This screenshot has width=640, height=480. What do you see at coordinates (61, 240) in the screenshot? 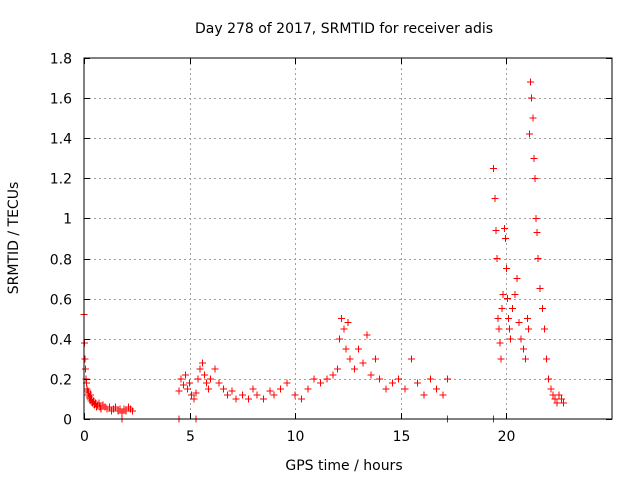
I see `y-tick-labels: 0 0.2 0.4 0.6 0.8 1 1.2 1.4 1.6 1.8` at bounding box center [61, 240].